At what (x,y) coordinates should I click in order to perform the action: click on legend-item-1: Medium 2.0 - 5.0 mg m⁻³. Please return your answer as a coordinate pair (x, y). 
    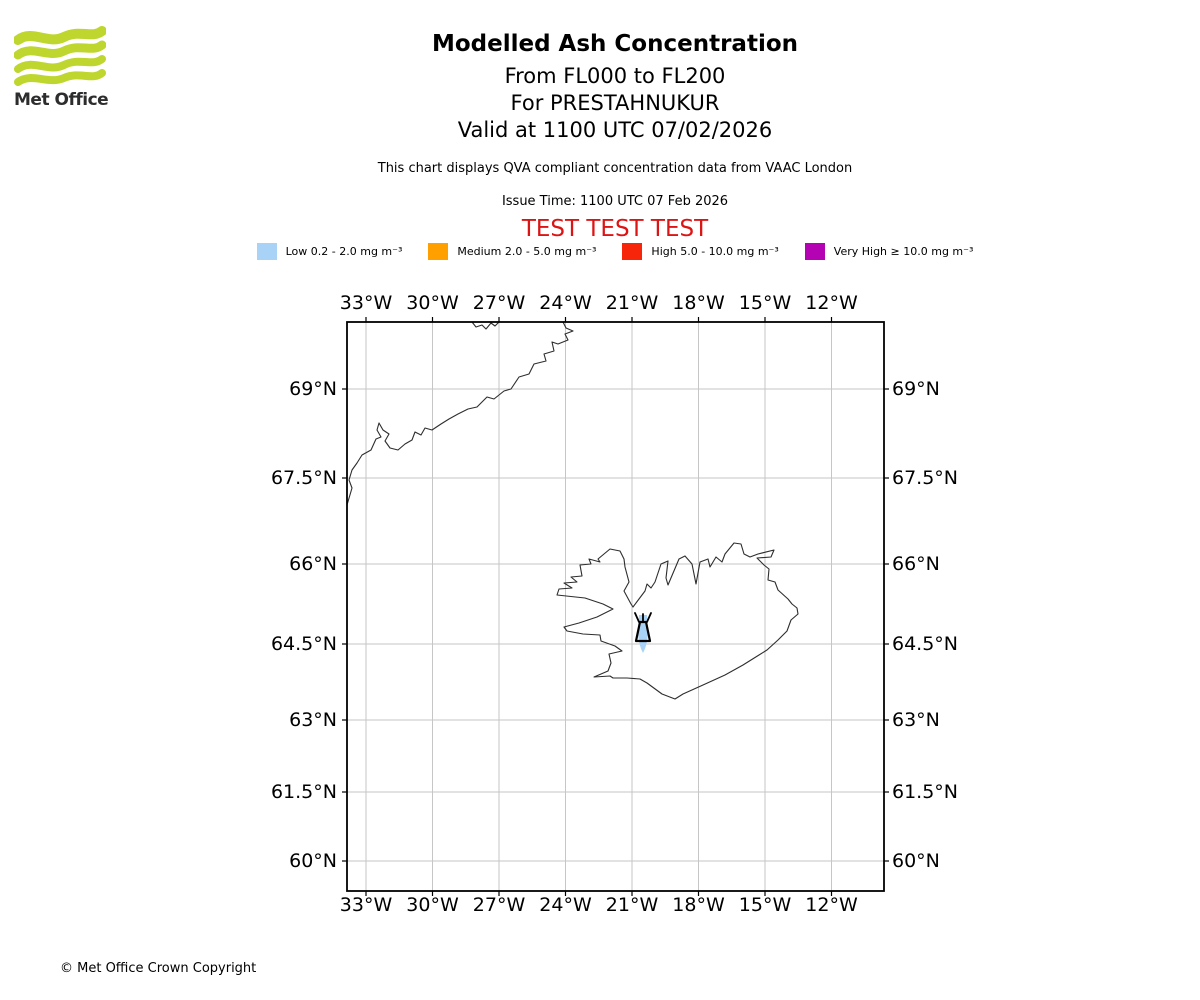
    Looking at the image, I should click on (512, 251).